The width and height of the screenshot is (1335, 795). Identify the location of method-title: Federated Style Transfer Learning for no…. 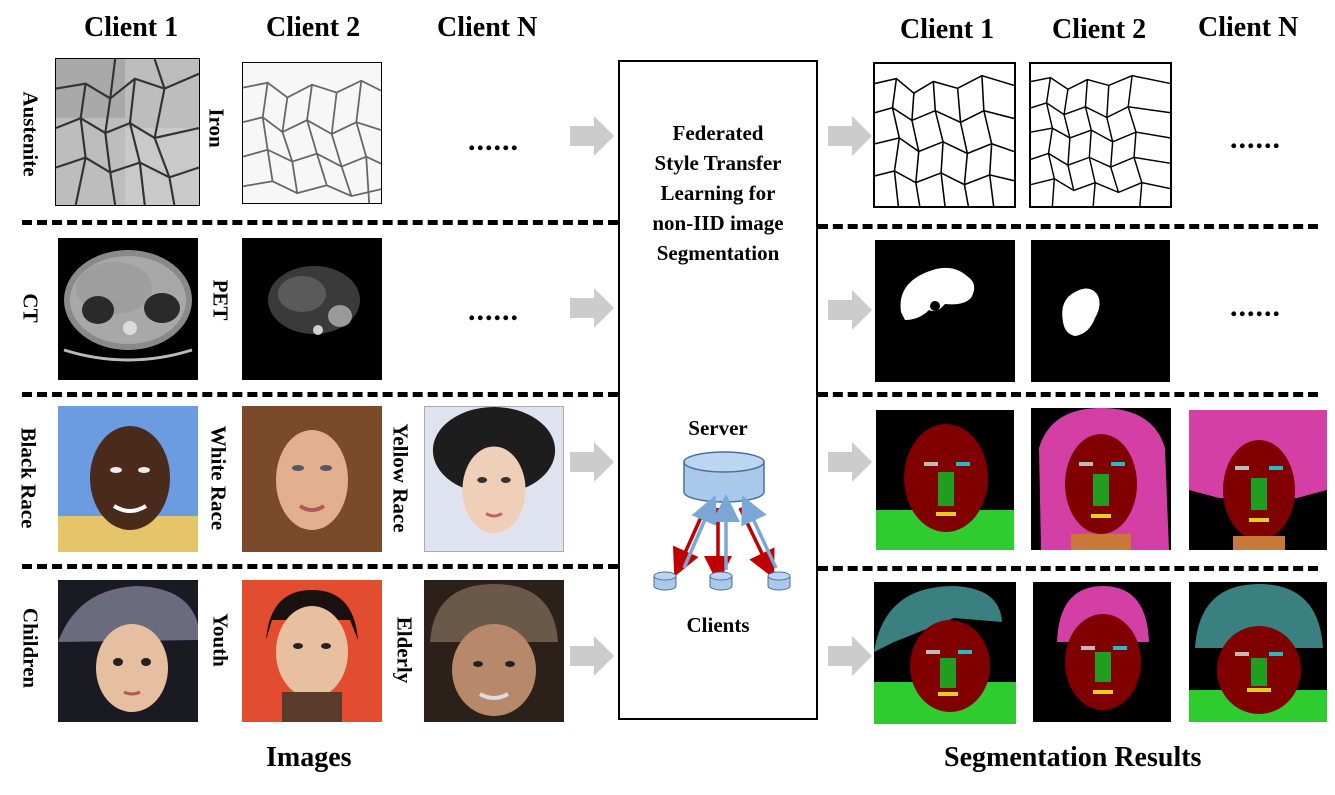
(718, 193).